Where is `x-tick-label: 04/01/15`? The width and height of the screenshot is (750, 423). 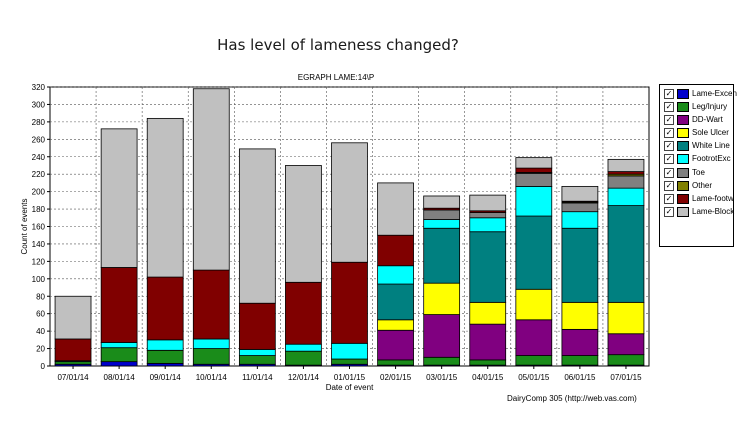
x-tick-label: 04/01/15 is located at coordinates (488, 377).